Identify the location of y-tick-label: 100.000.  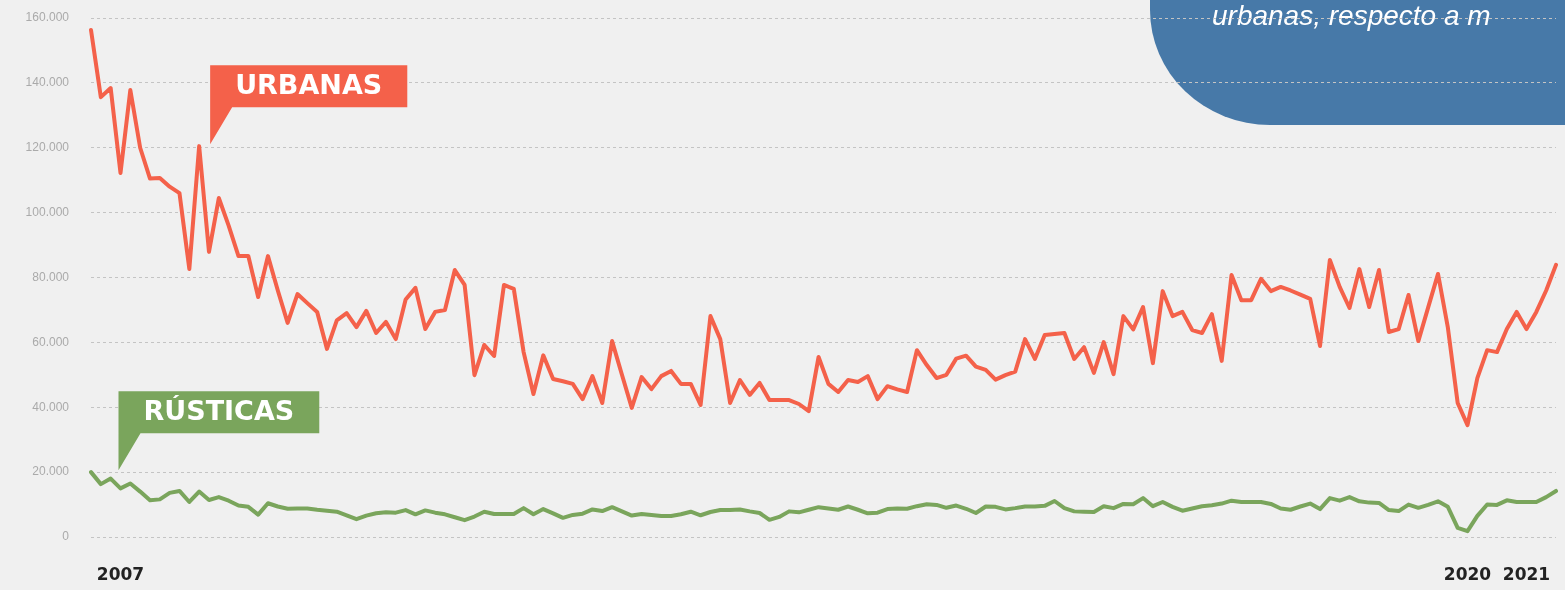
(47, 211).